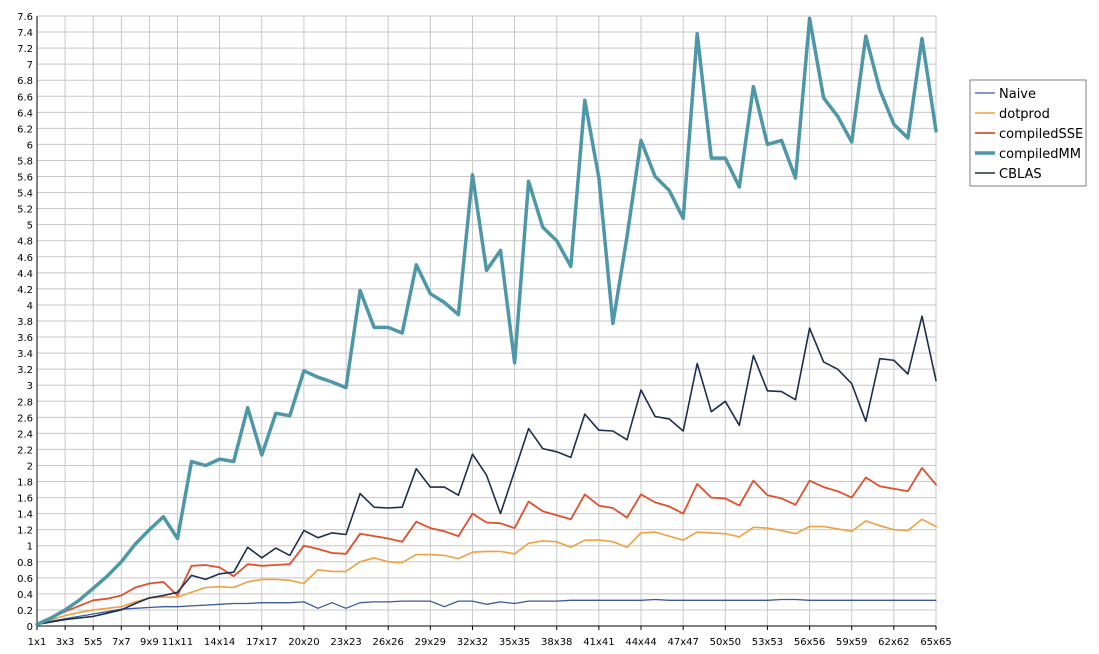 The image size is (1099, 654). Describe the element at coordinates (65, 642) in the screenshot. I see `x-tick-label: 3x3` at that location.